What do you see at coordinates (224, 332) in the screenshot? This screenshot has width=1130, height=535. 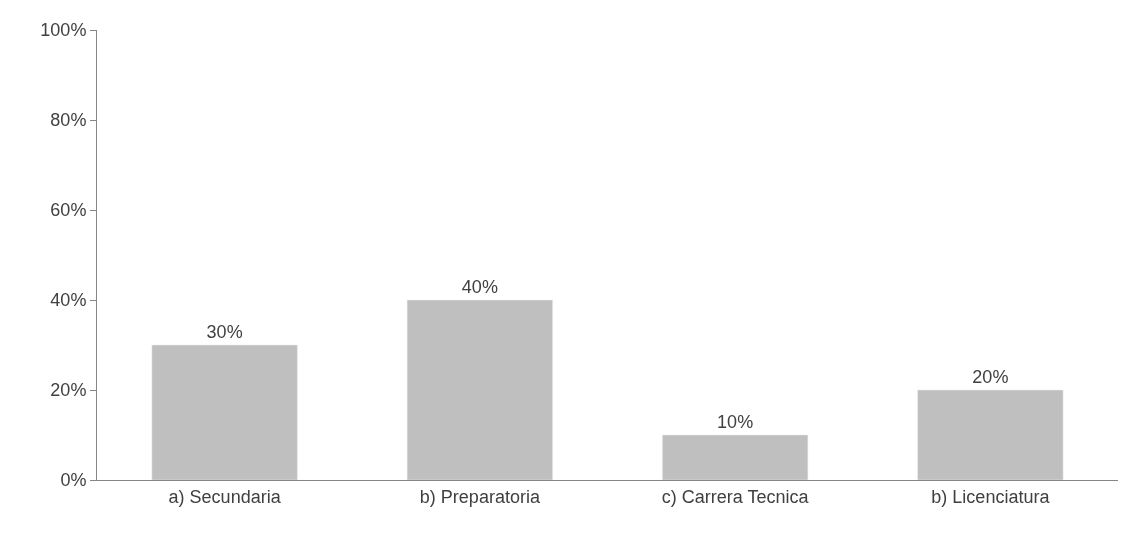 I see `data-label: 30%` at bounding box center [224, 332].